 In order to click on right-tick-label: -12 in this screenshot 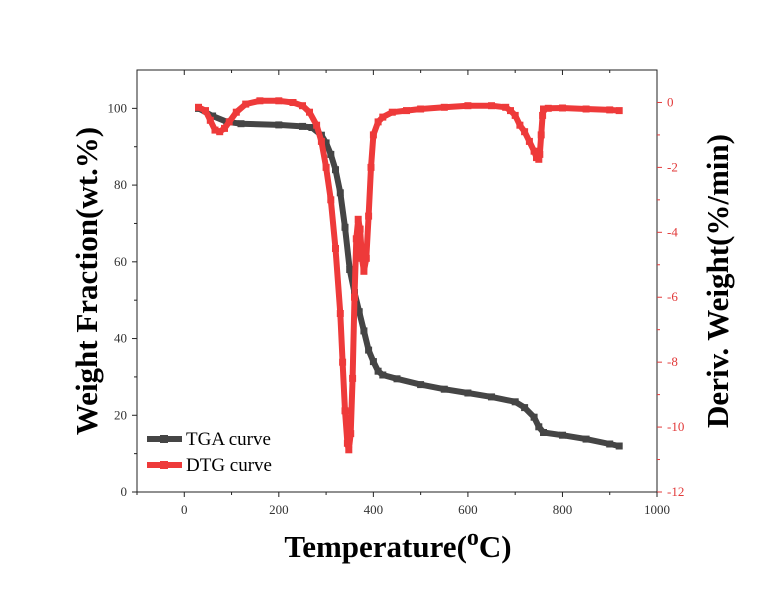, I will do `click(675, 491)`.